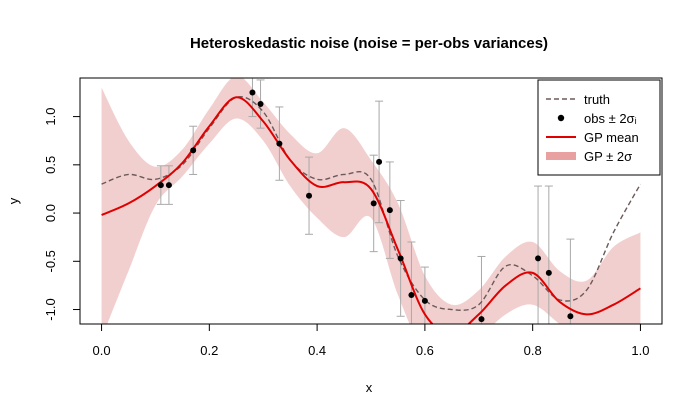 This screenshot has width=700, height=420. Describe the element at coordinates (599, 127) in the screenshot. I see `legend: truth obs ± 2σᵢ GP mean GP ± 2σ` at that location.